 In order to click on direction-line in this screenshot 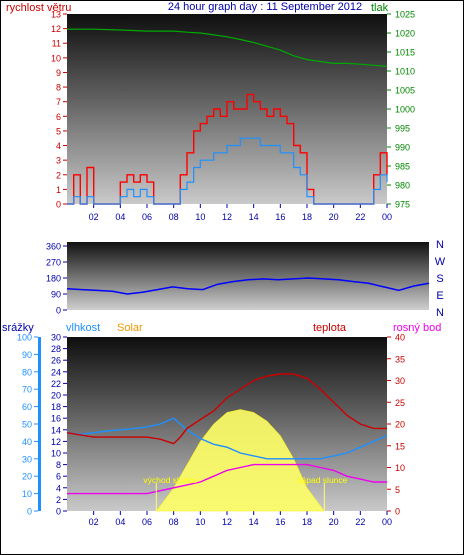, I will do `click(248, 286)`.